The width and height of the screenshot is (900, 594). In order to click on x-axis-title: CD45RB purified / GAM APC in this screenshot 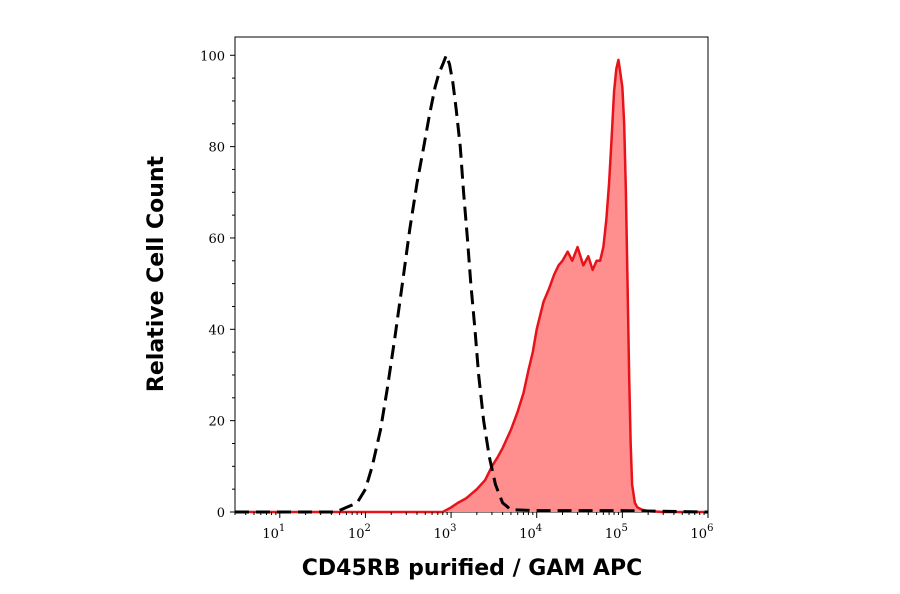, I will do `click(472, 568)`.